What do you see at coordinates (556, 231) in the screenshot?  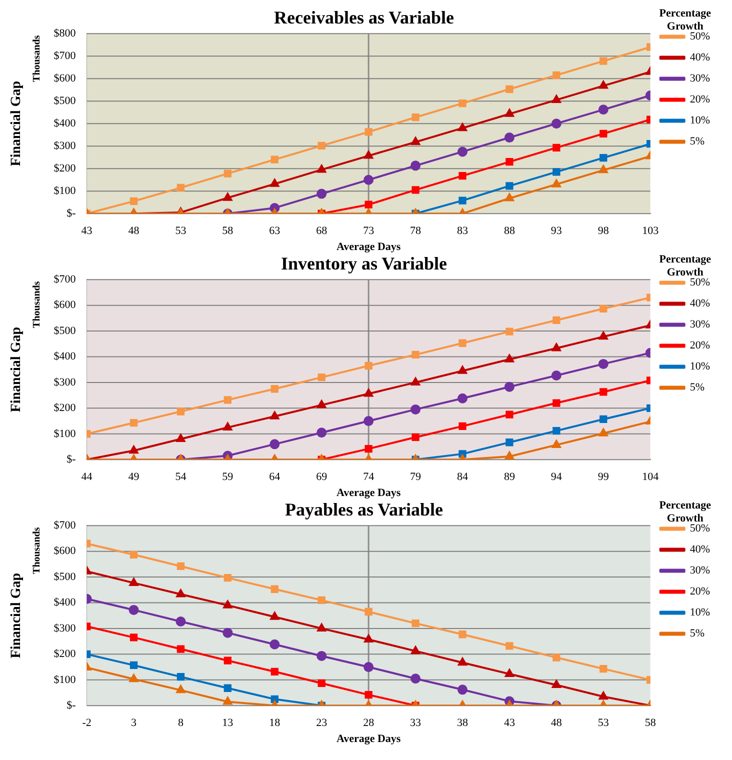 I see `x-tick-label: 93` at bounding box center [556, 231].